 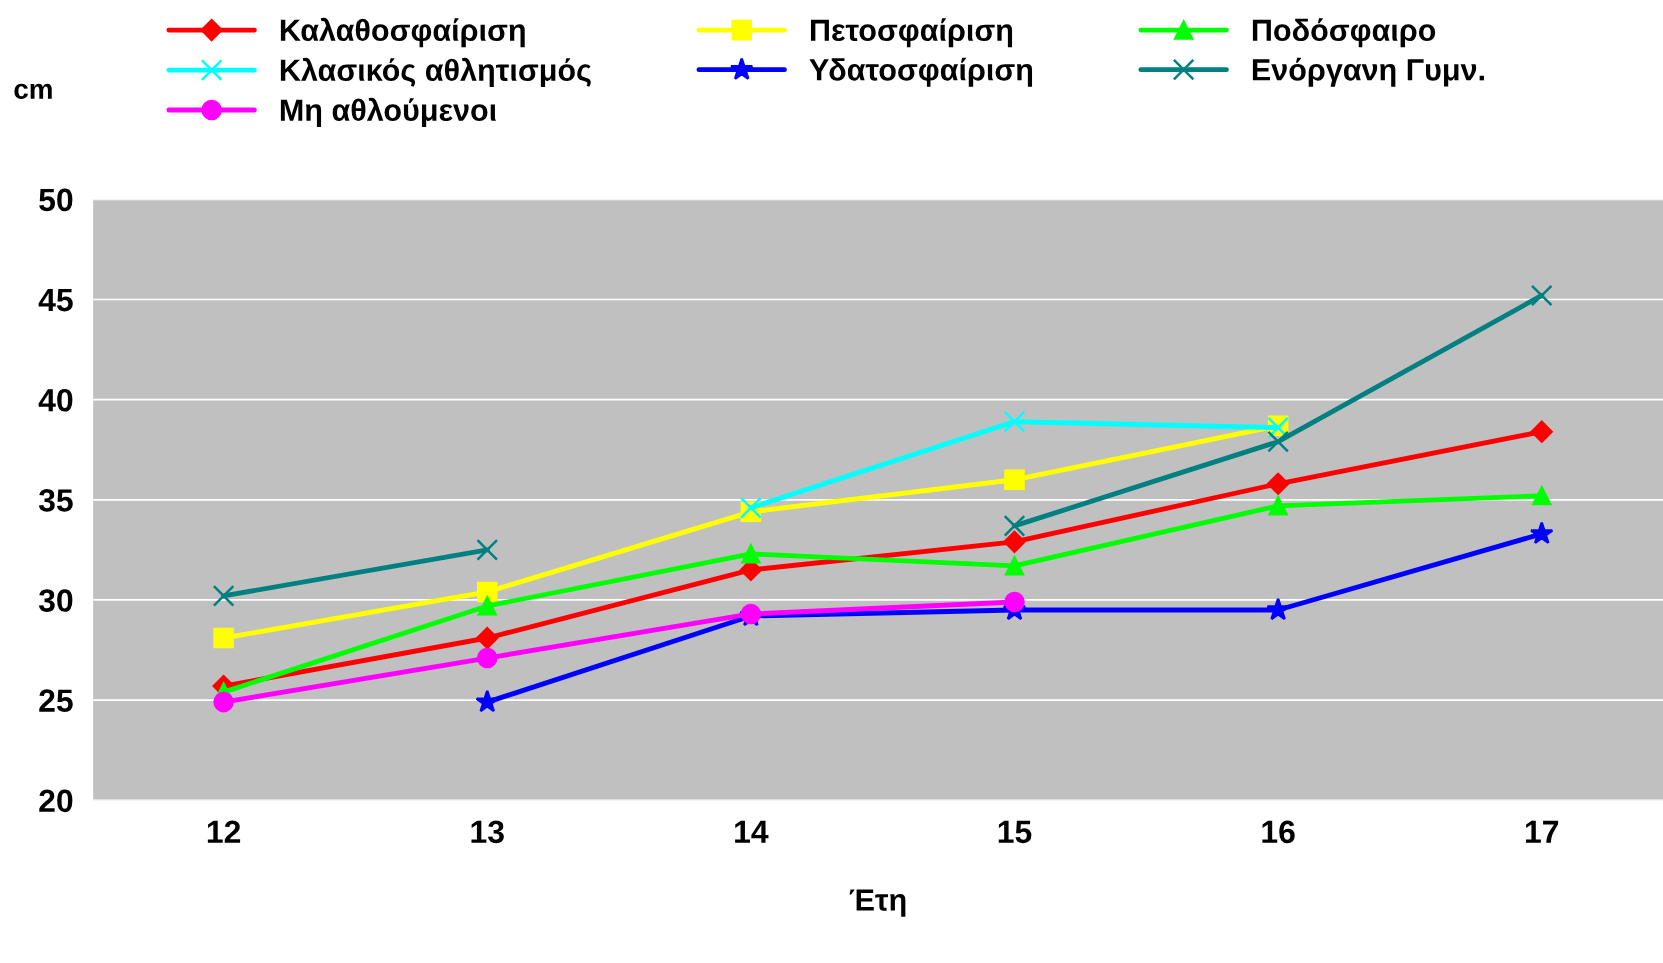 I want to click on y-axis-title: cm, so click(x=33, y=91).